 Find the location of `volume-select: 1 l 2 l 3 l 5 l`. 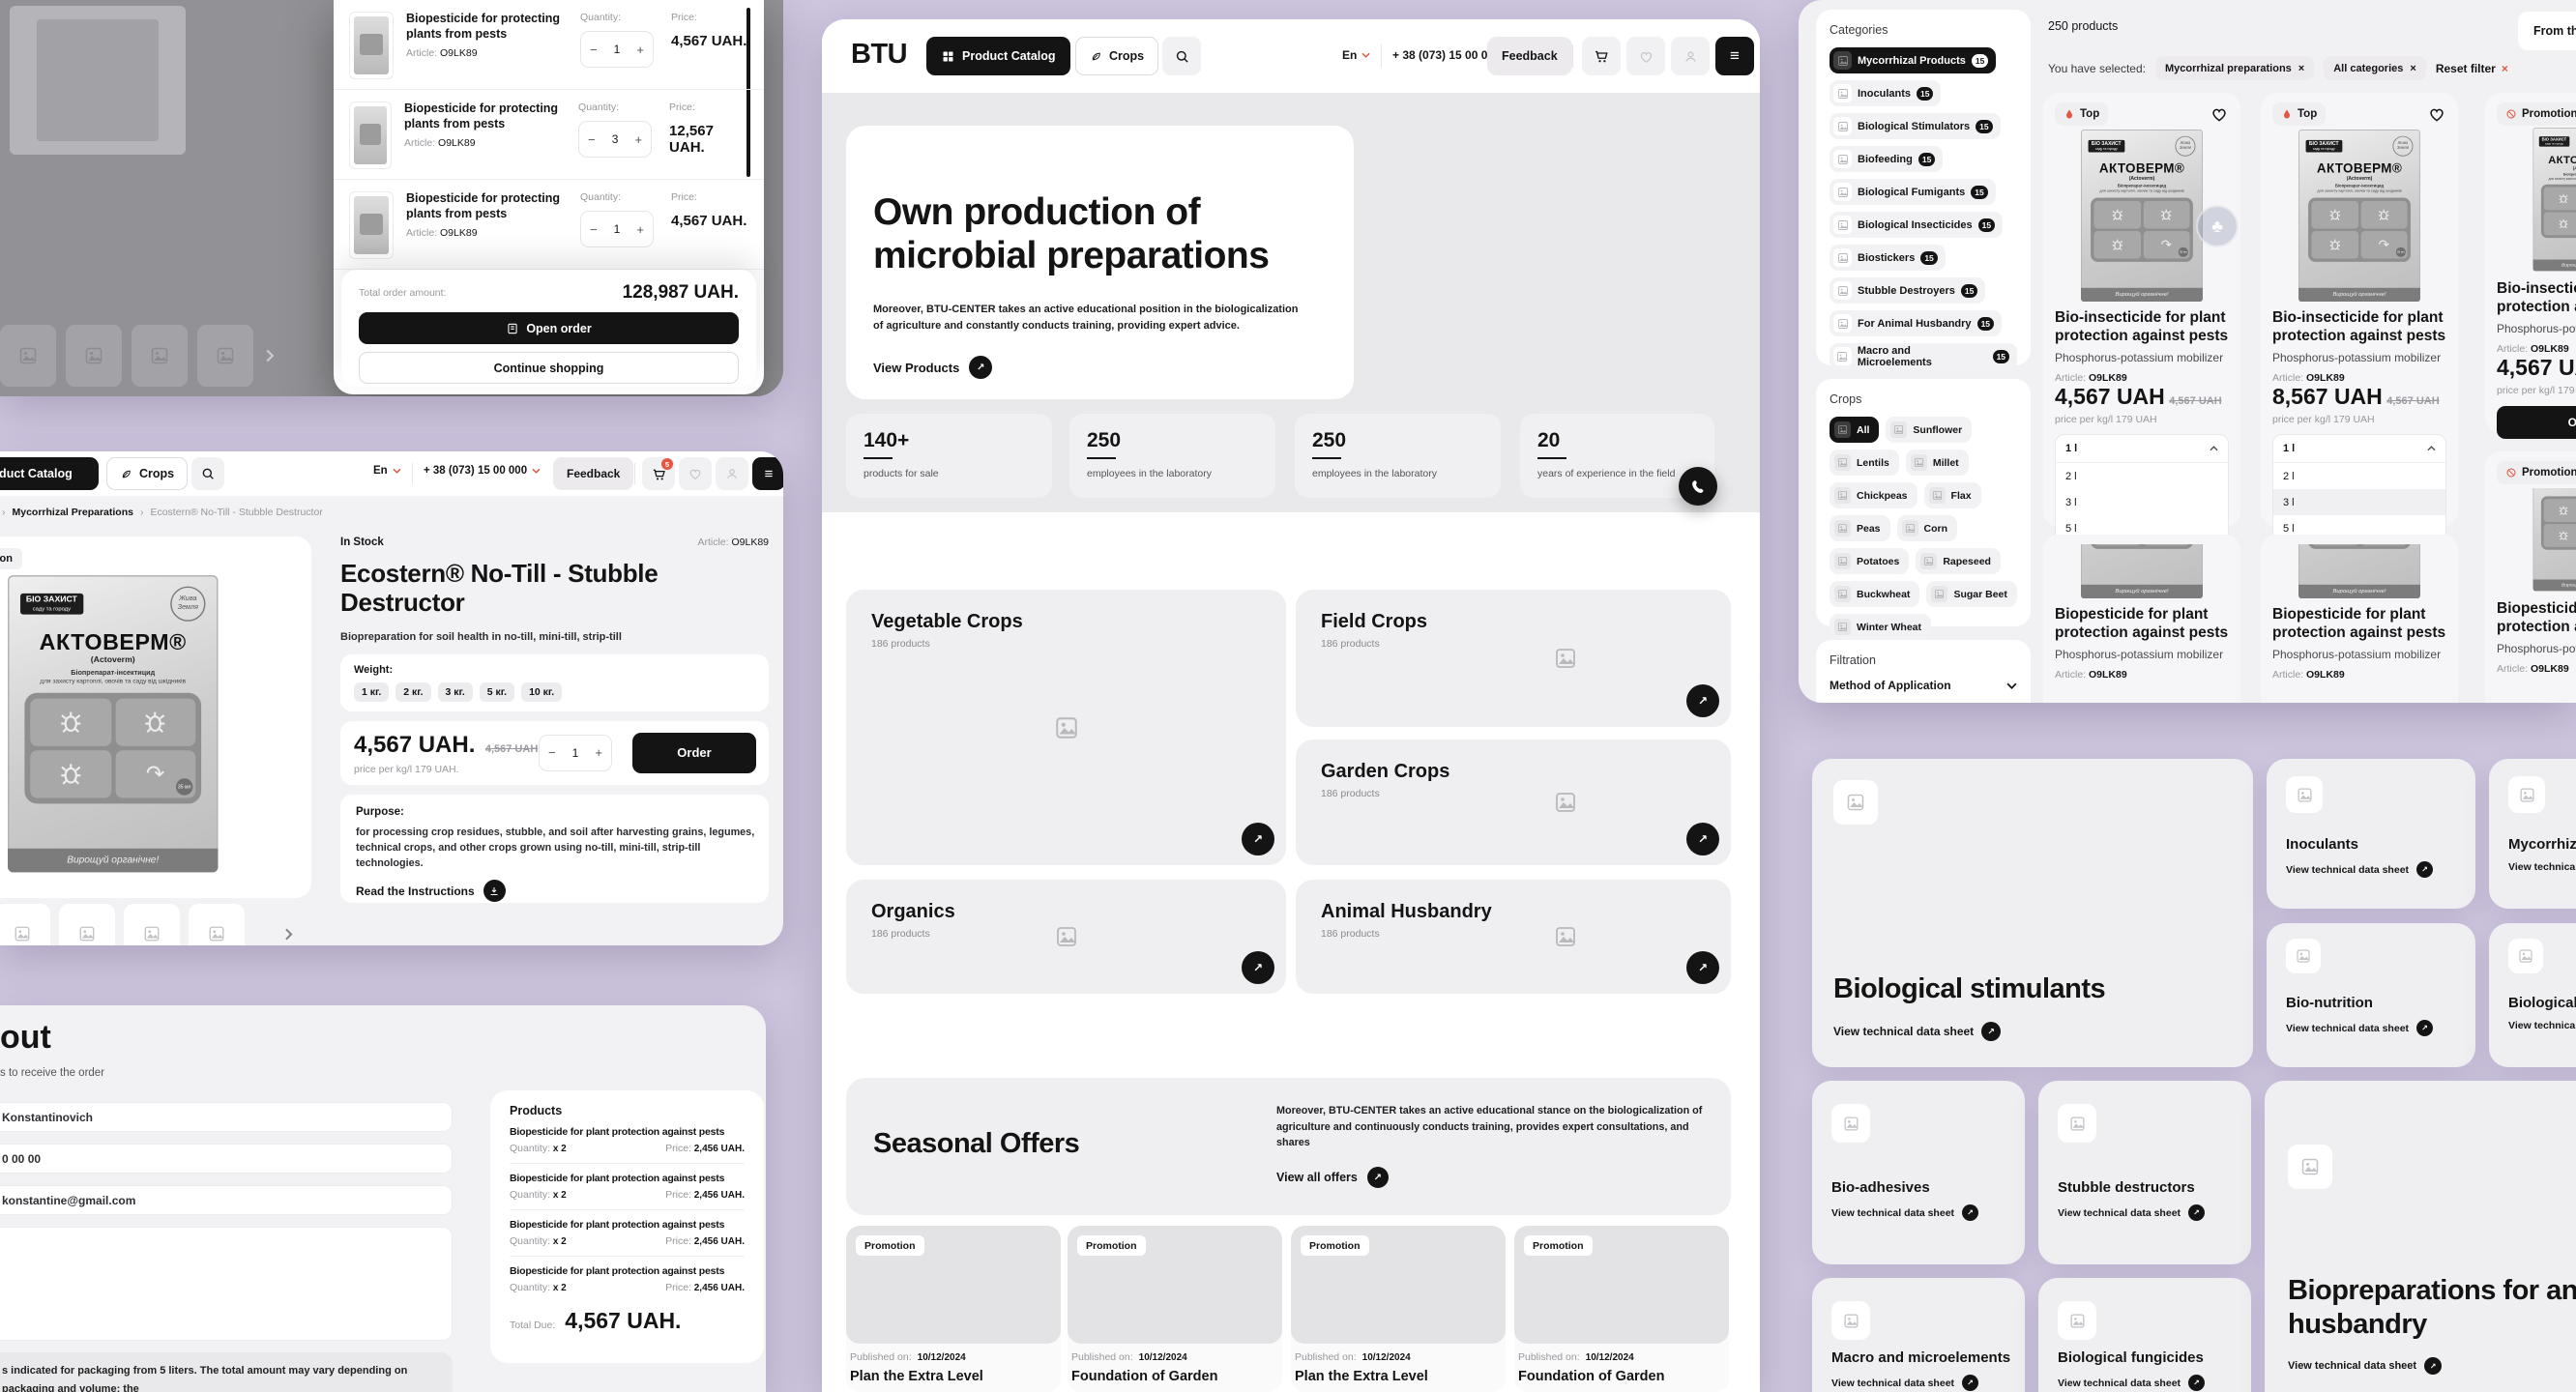

volume-select: 1 l 2 l 3 l 5 l is located at coordinates (2359, 488).